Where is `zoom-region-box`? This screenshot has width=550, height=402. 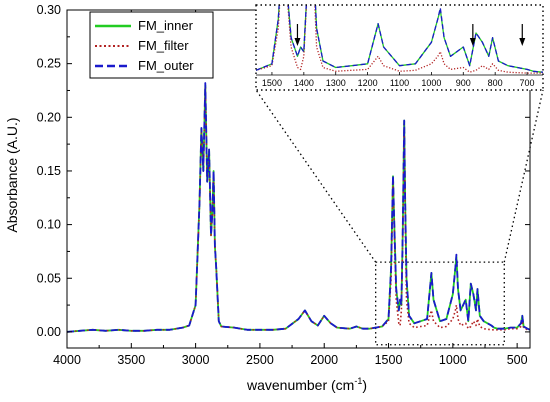
zoom-region-box is located at coordinates (440, 303).